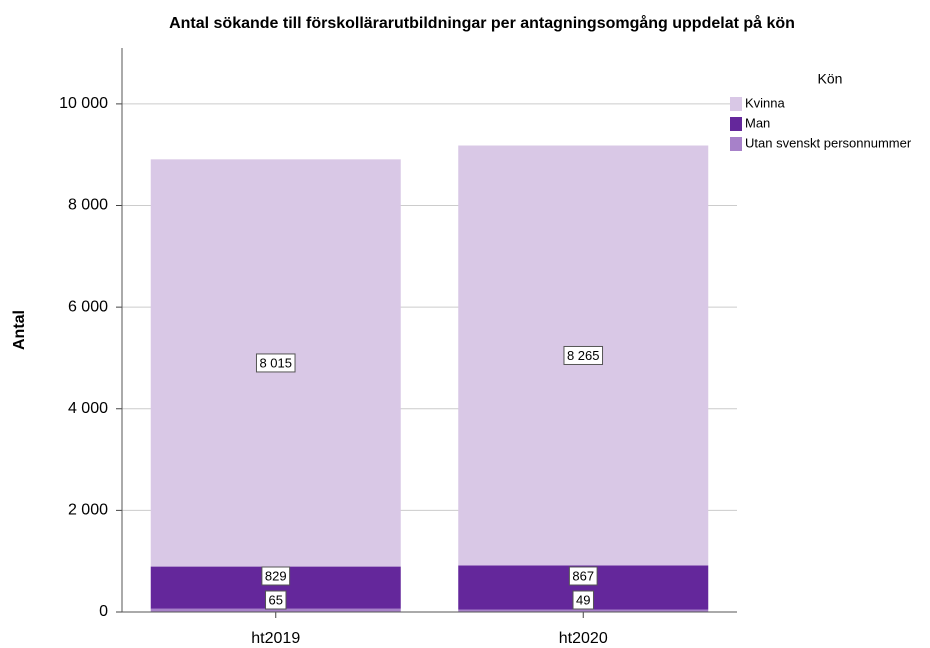 This screenshot has height=648, width=930. I want to click on y-tick-label: 8 000, so click(88, 205).